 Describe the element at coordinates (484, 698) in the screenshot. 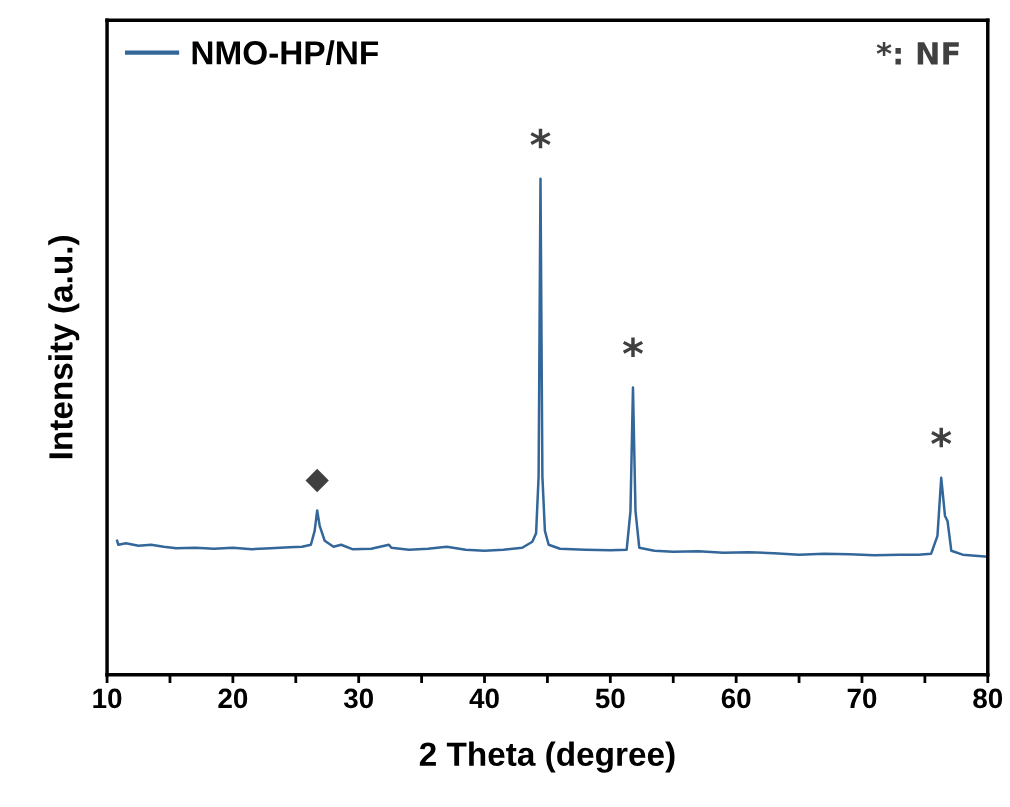

I see `x-tick-label: 40` at that location.